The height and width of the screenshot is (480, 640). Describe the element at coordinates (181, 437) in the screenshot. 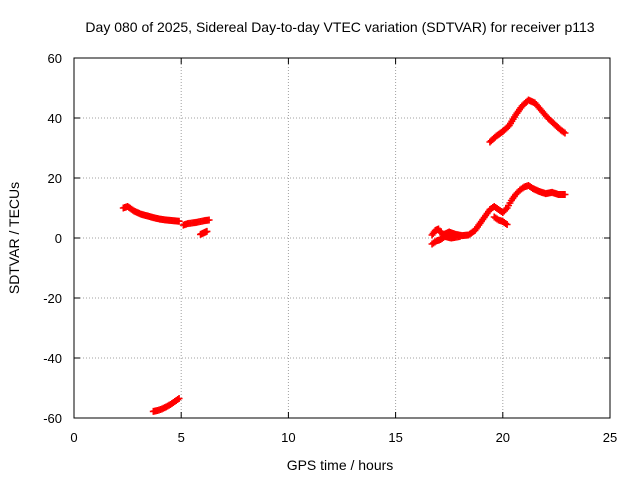

I see `x-tick-label: 5` at that location.